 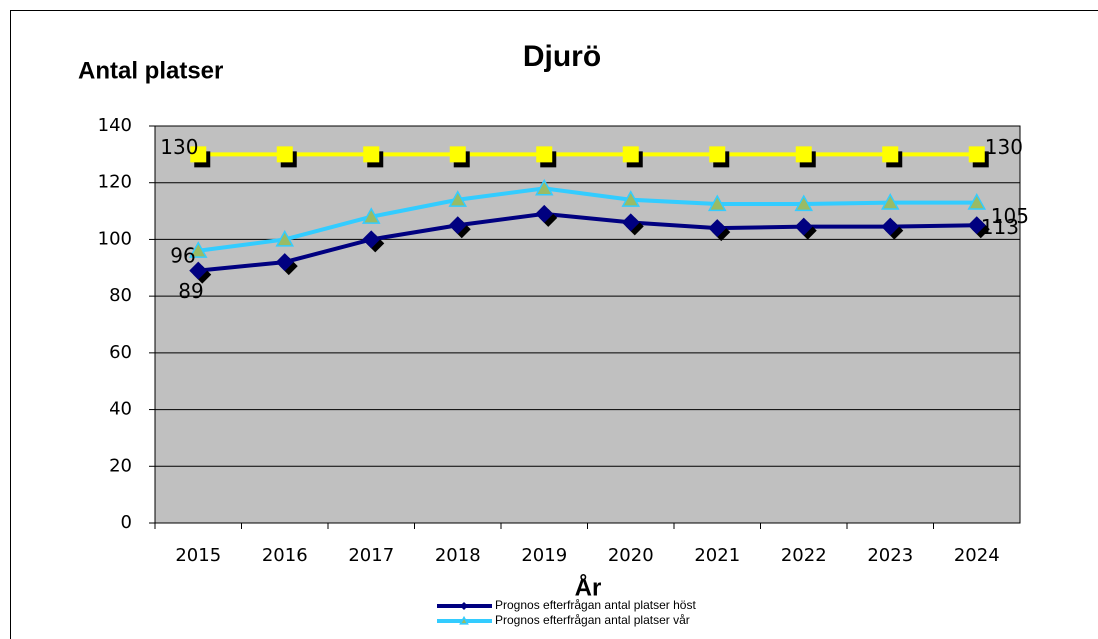 What do you see at coordinates (198, 555) in the screenshot?
I see `x-tick-label: 2015` at bounding box center [198, 555].